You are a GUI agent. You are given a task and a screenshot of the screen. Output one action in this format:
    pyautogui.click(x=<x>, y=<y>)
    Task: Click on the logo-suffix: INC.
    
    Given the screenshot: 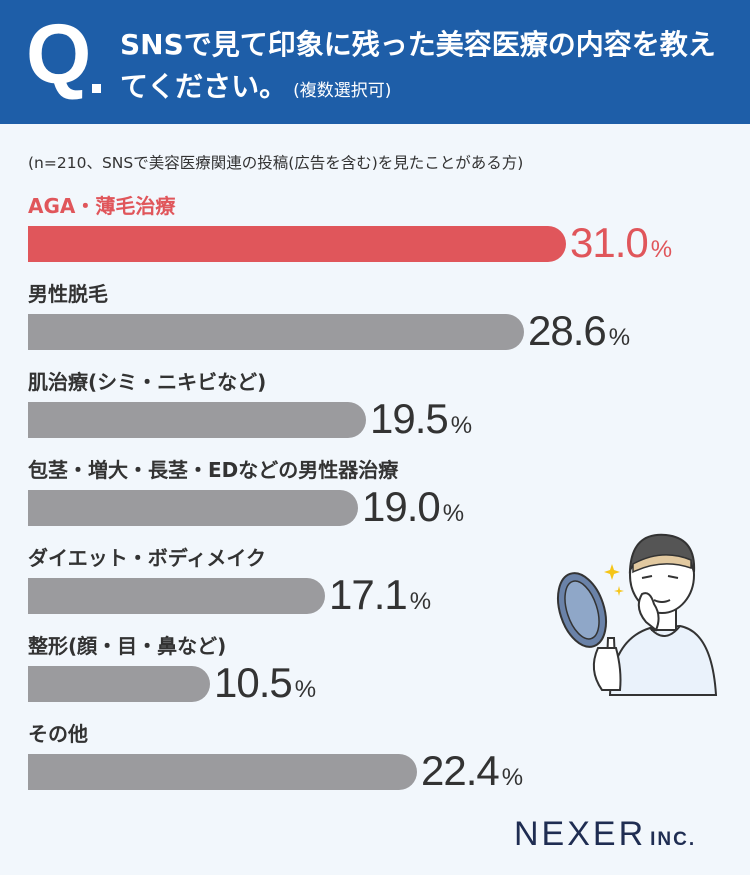 What is the action you would take?
    pyautogui.click(x=673, y=839)
    